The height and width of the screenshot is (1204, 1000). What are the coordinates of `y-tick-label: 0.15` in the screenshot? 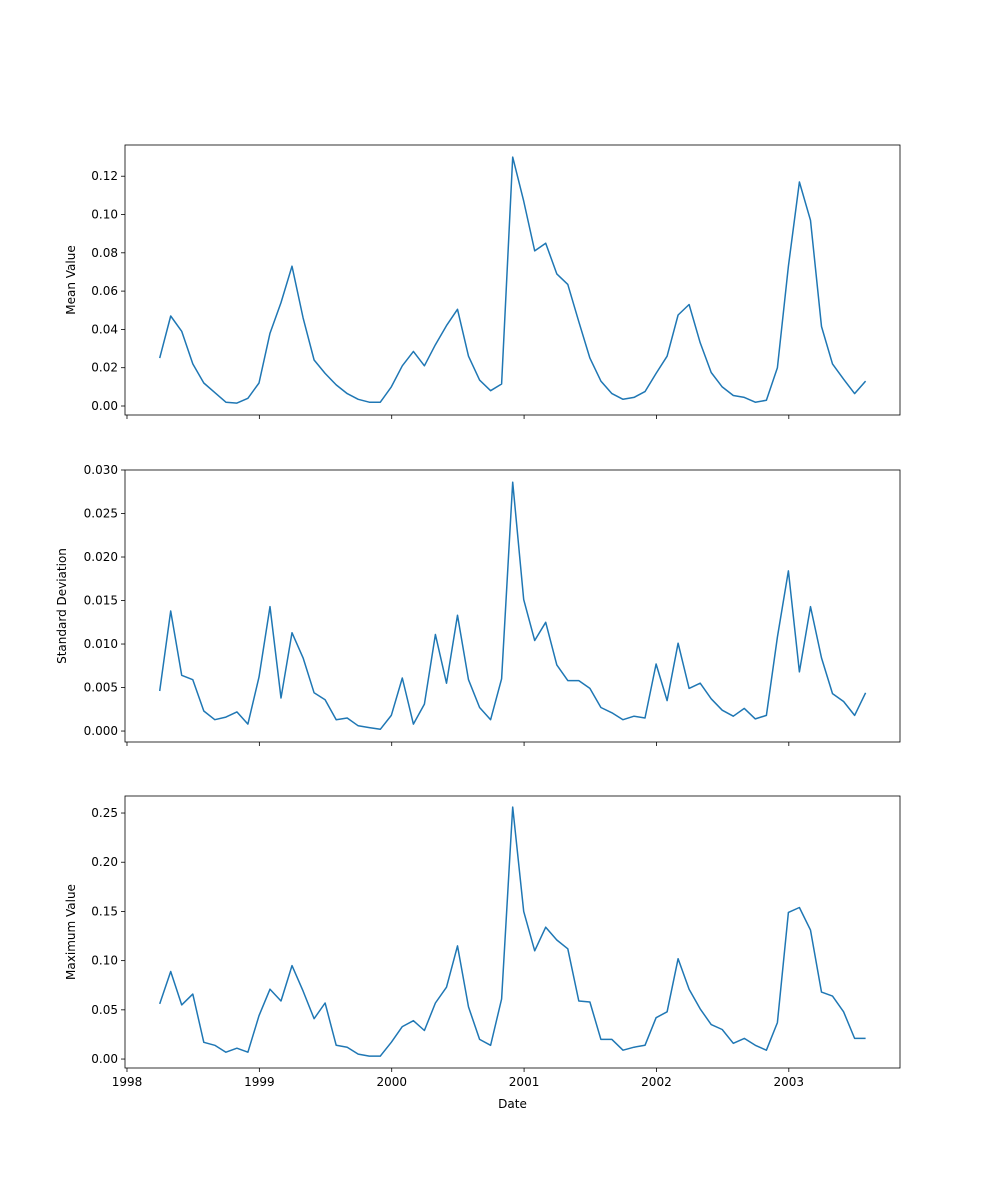 It's located at (104, 911).